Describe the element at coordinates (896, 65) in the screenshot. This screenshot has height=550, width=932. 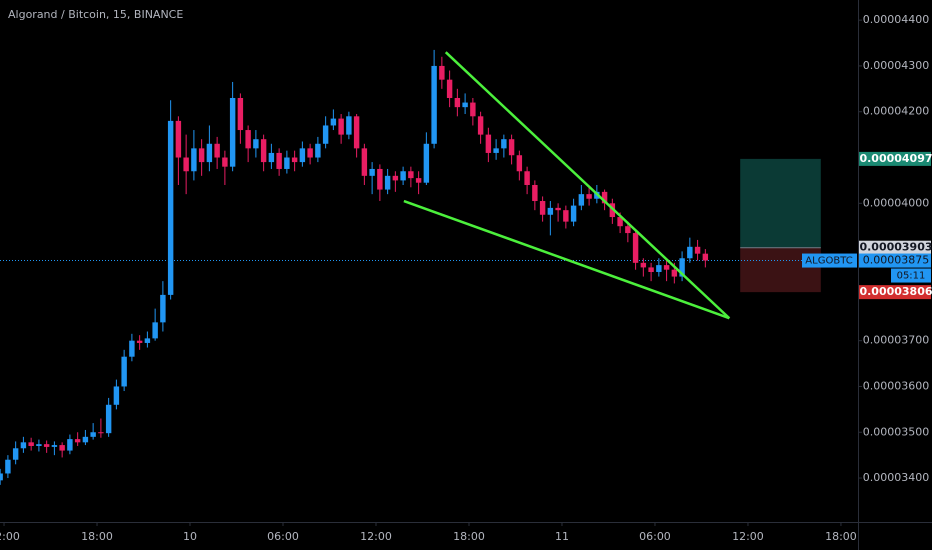
I see `y-tick-label: 0.00004300` at that location.